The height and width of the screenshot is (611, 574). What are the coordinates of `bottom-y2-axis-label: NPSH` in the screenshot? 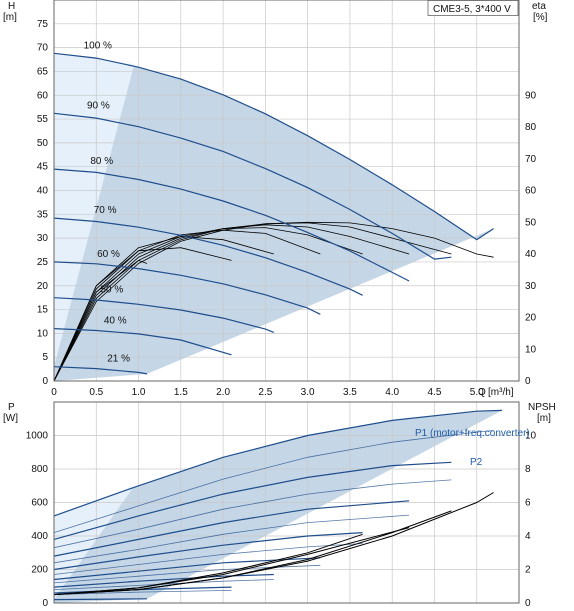 It's located at (542, 407).